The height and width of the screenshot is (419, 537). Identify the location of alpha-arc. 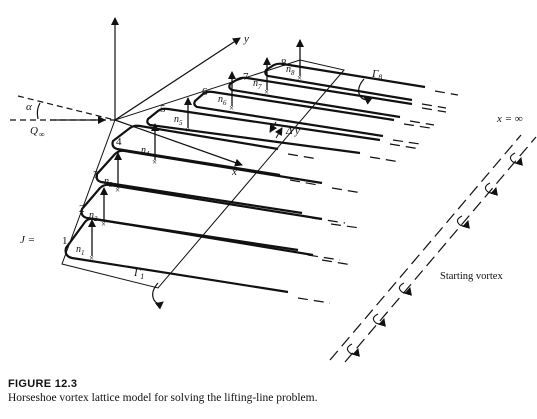
(38, 111).